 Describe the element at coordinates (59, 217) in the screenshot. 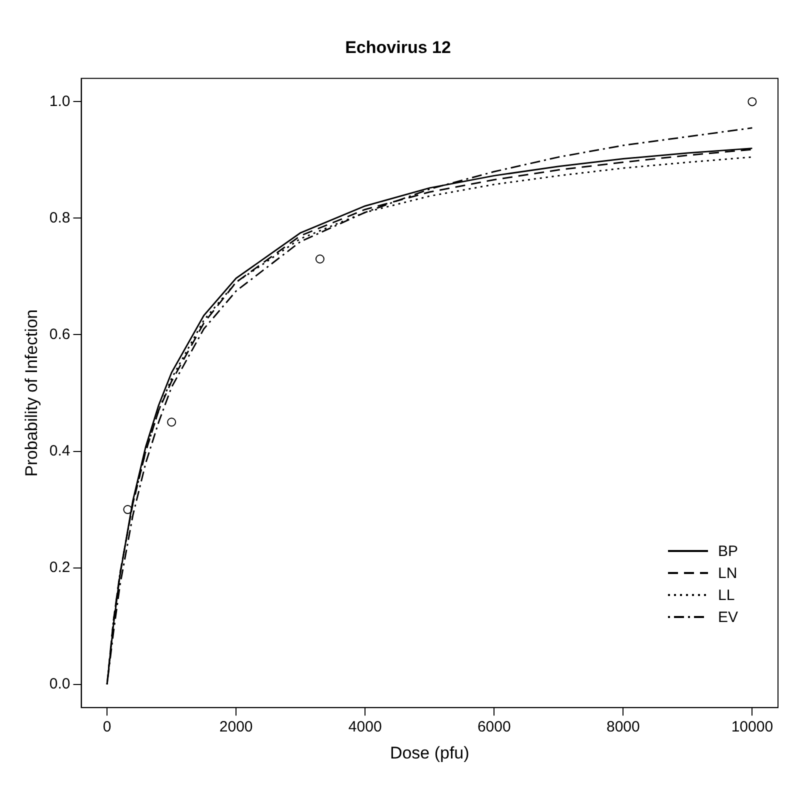

I see `y-tick-label: 0.8` at that location.